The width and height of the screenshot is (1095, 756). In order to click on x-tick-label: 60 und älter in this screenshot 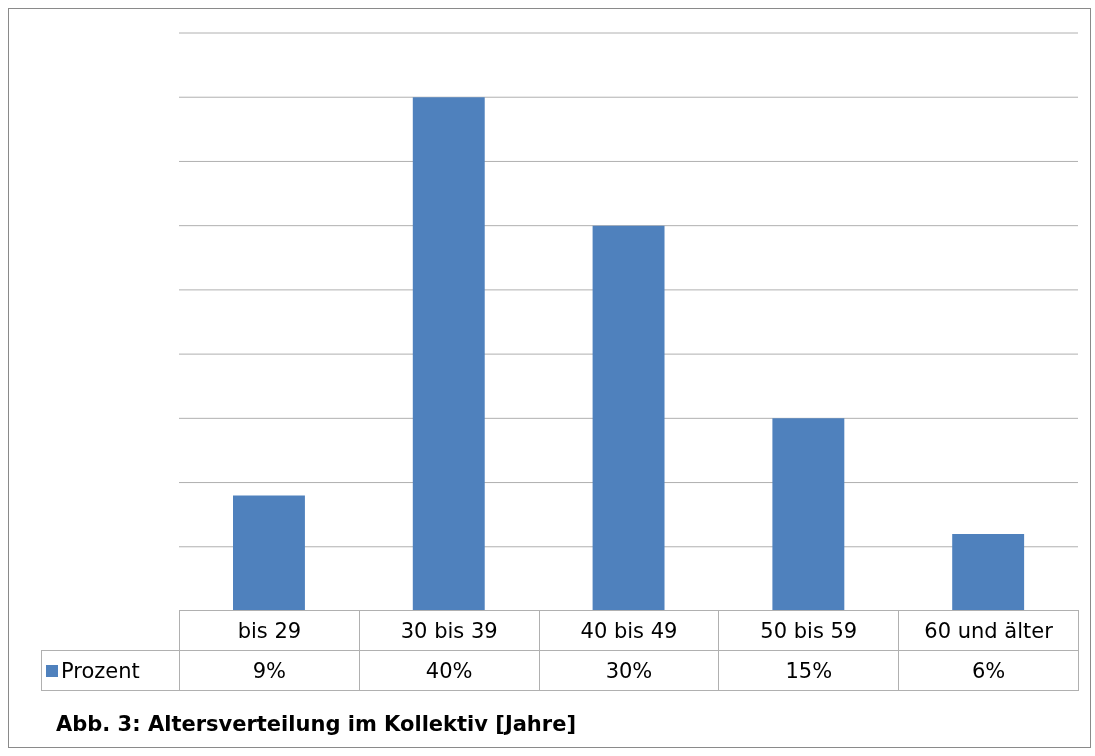, I will do `click(988, 630)`.